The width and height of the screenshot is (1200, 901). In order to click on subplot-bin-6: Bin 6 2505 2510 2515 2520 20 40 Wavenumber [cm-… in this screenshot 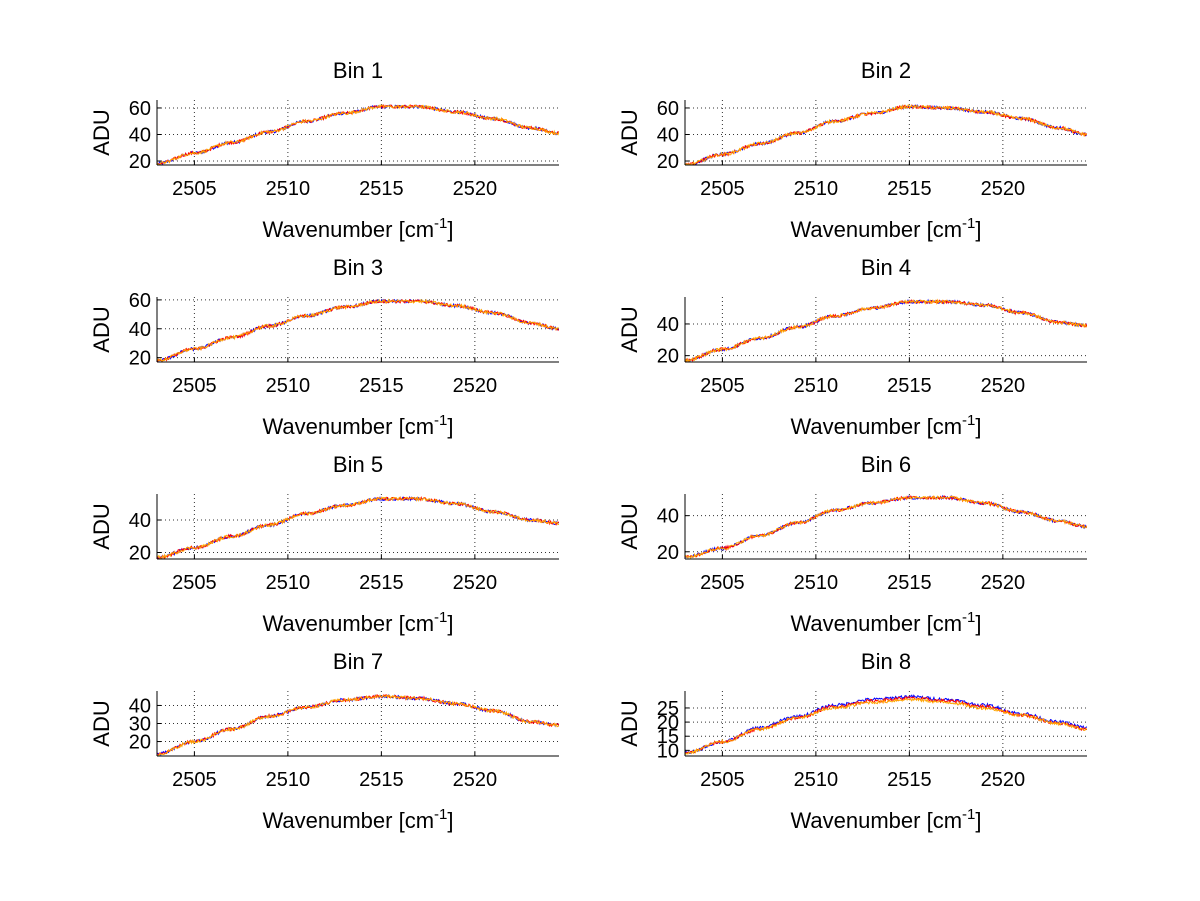, I will do `click(852, 544)`.